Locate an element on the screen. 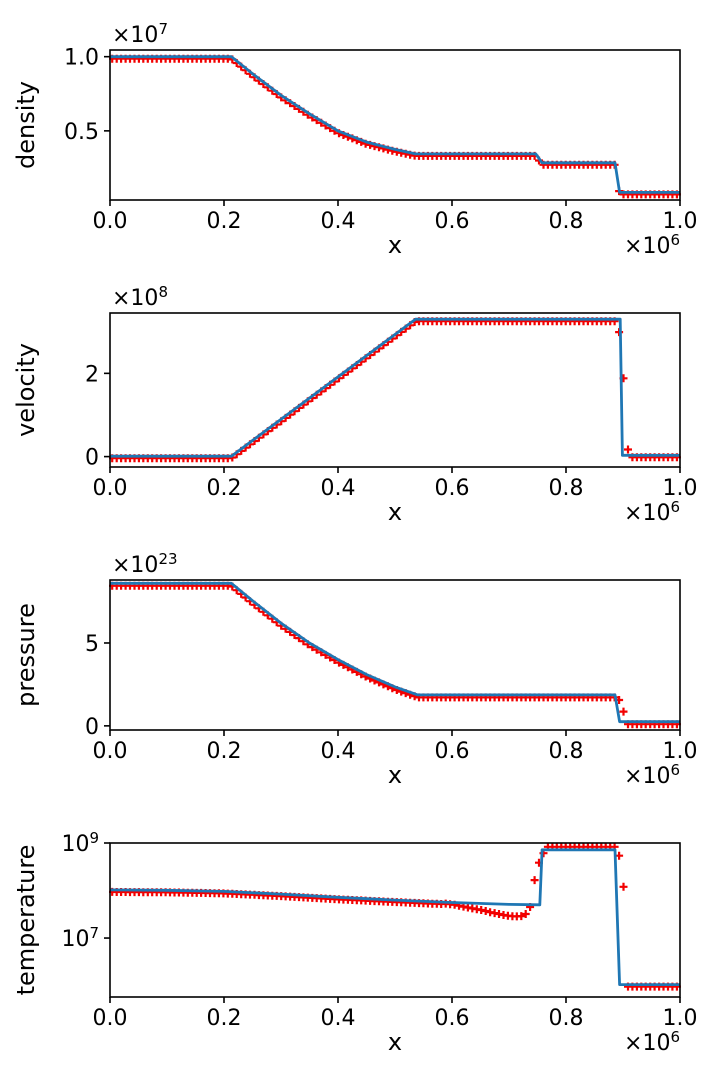 Image resolution: width=720 pixels, height=1080 pixels. temperature-x-tick-label: 0.2 is located at coordinates (224, 1018).